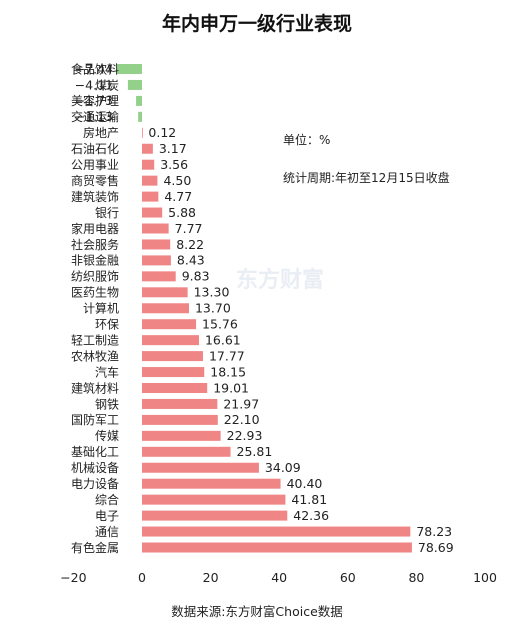  Describe the element at coordinates (95, 387) in the screenshot. I see `category-label: 建筑材料` at that location.